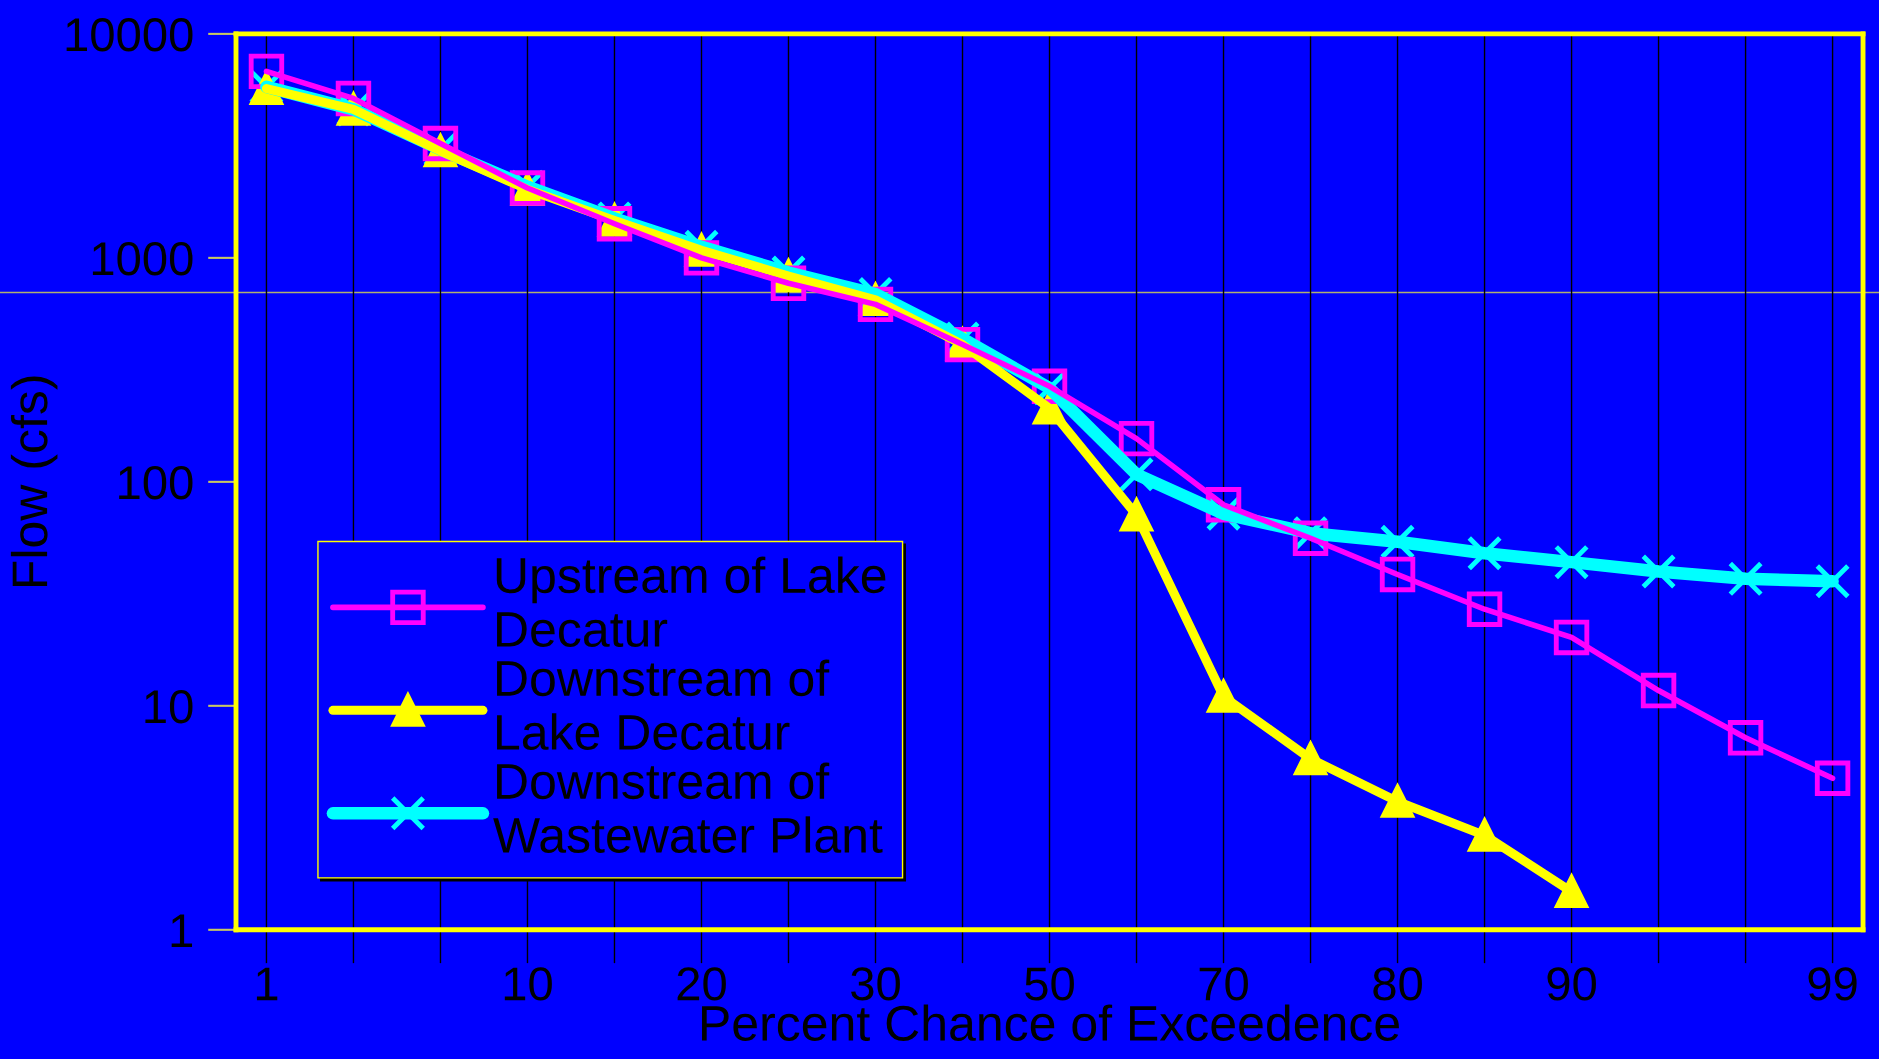 Image resolution: width=1879 pixels, height=1059 pixels. Describe the element at coordinates (688, 808) in the screenshot. I see `legend-label: Downstream of Wastewater Plant` at that location.